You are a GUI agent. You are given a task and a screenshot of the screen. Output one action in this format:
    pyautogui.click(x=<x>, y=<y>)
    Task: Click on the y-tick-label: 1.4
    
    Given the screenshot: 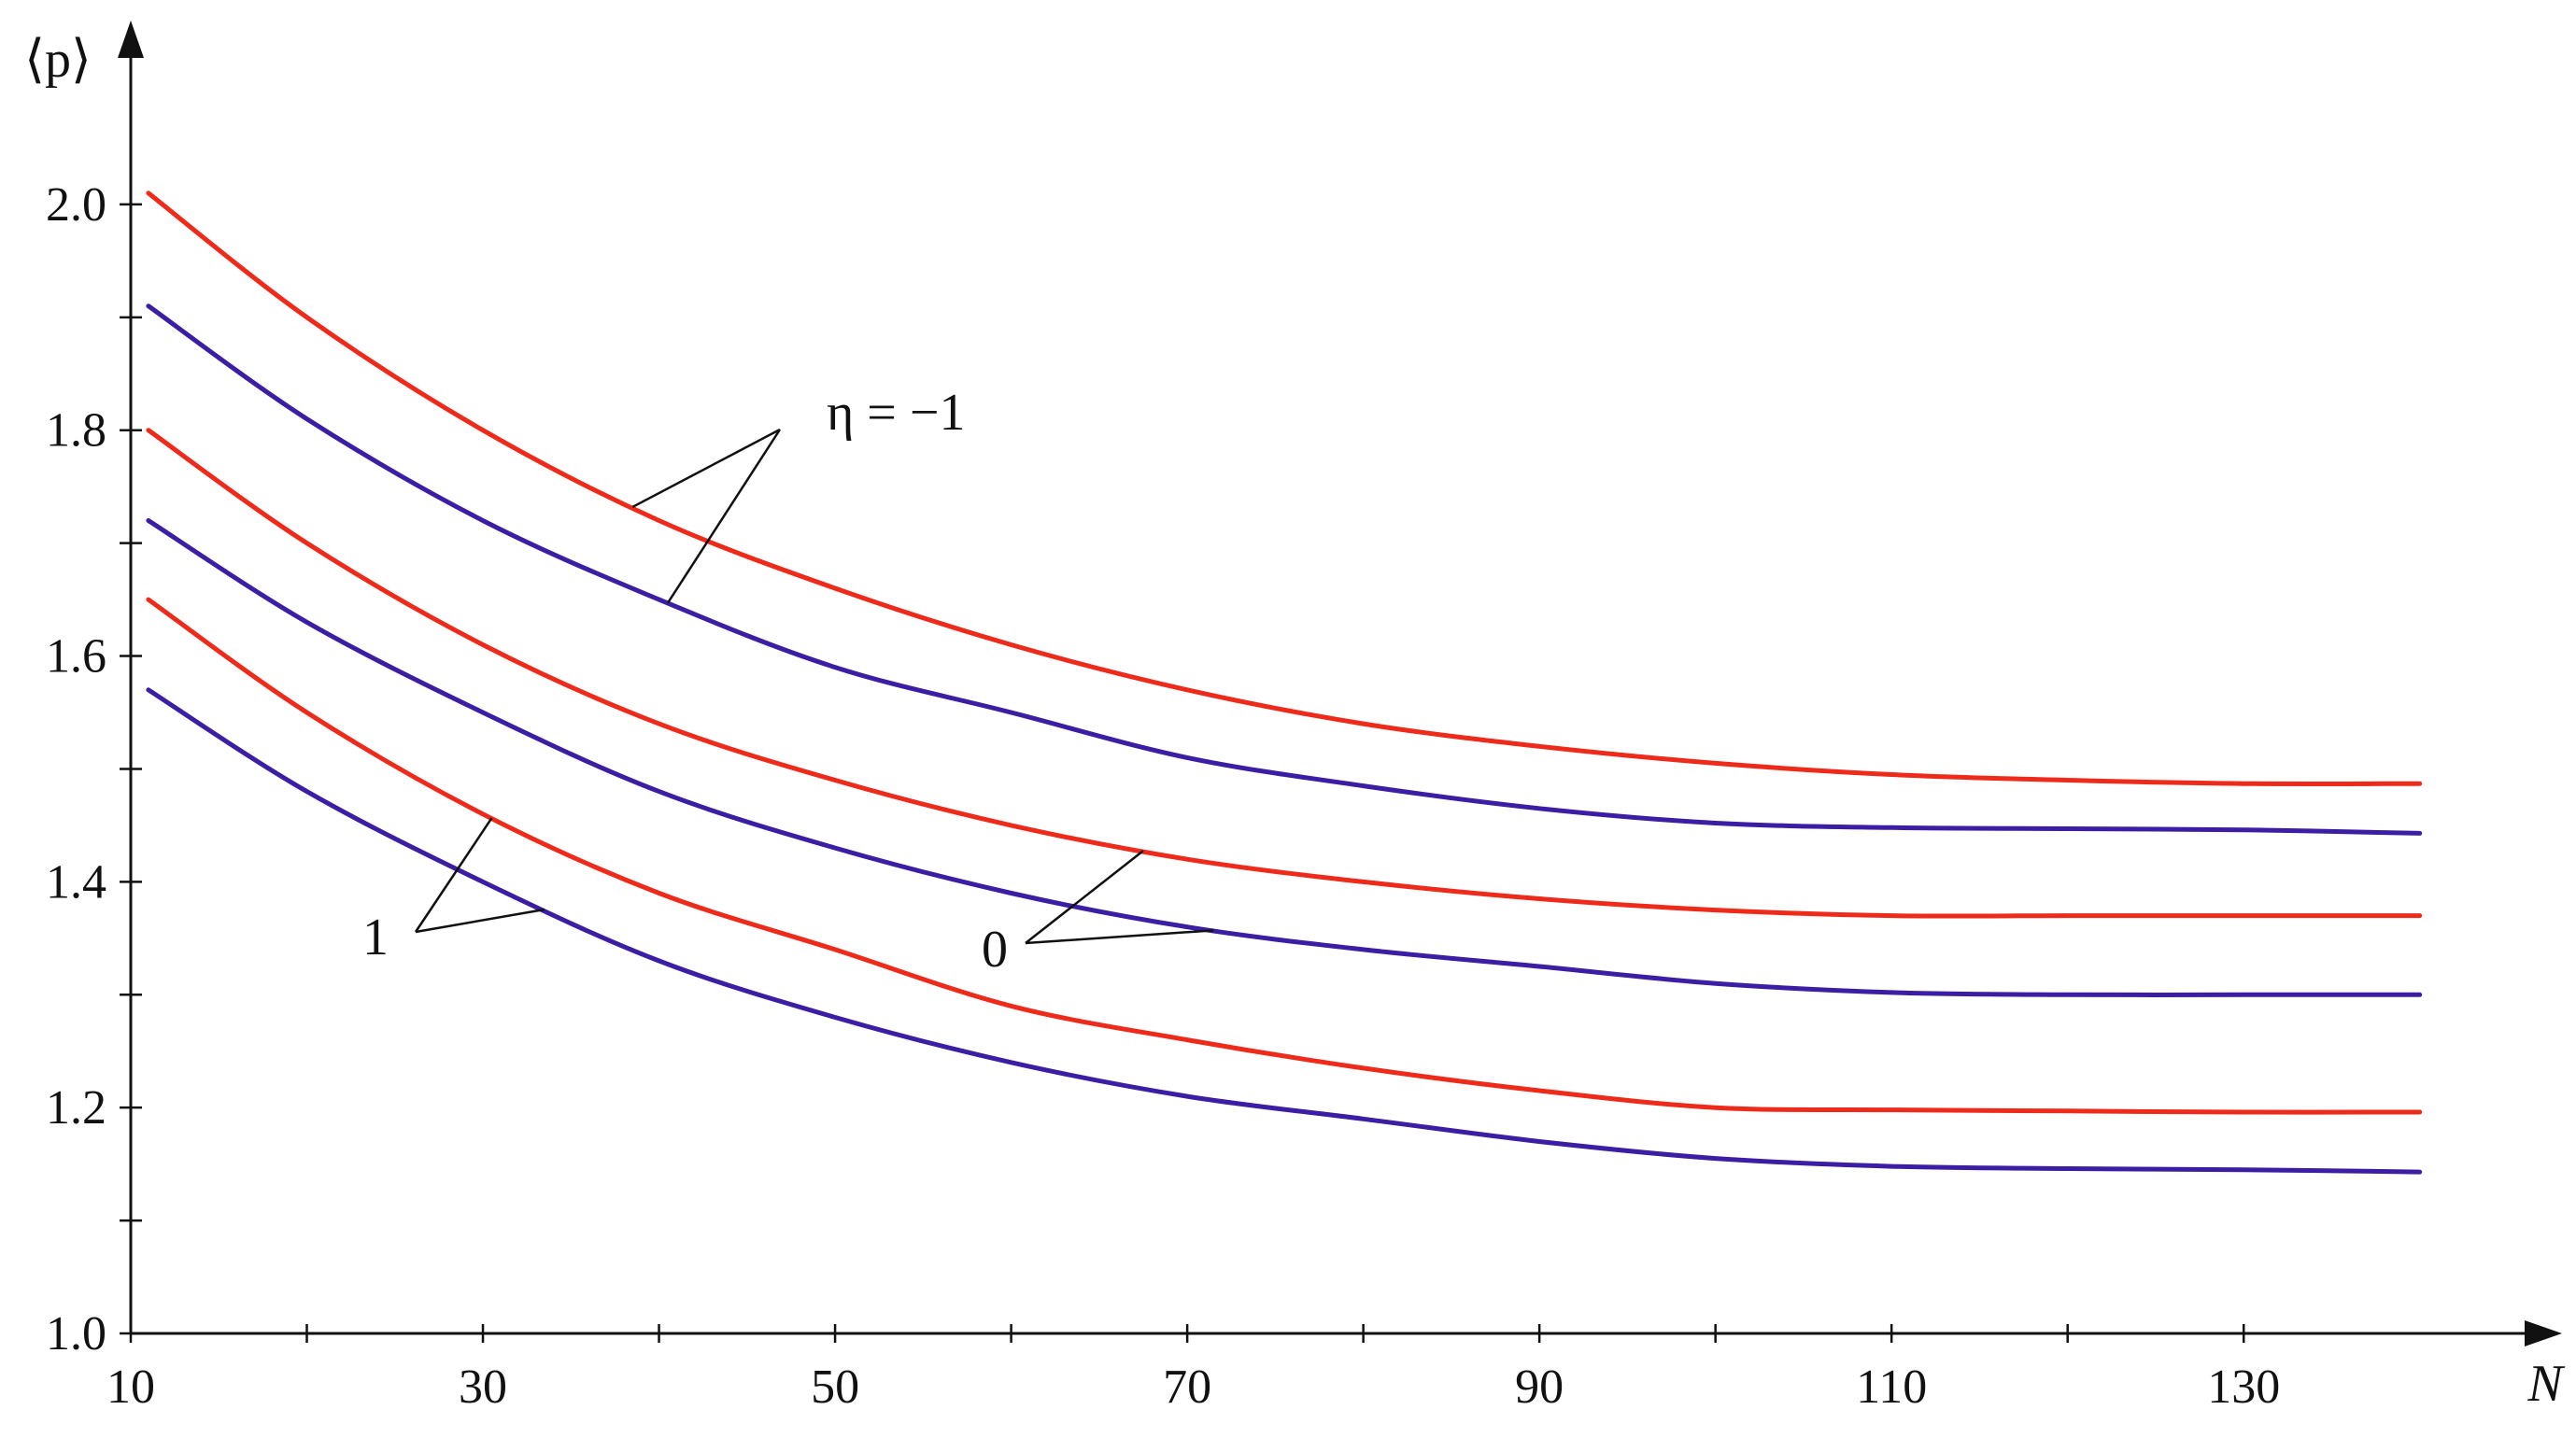 What is the action you would take?
    pyautogui.click(x=76, y=882)
    